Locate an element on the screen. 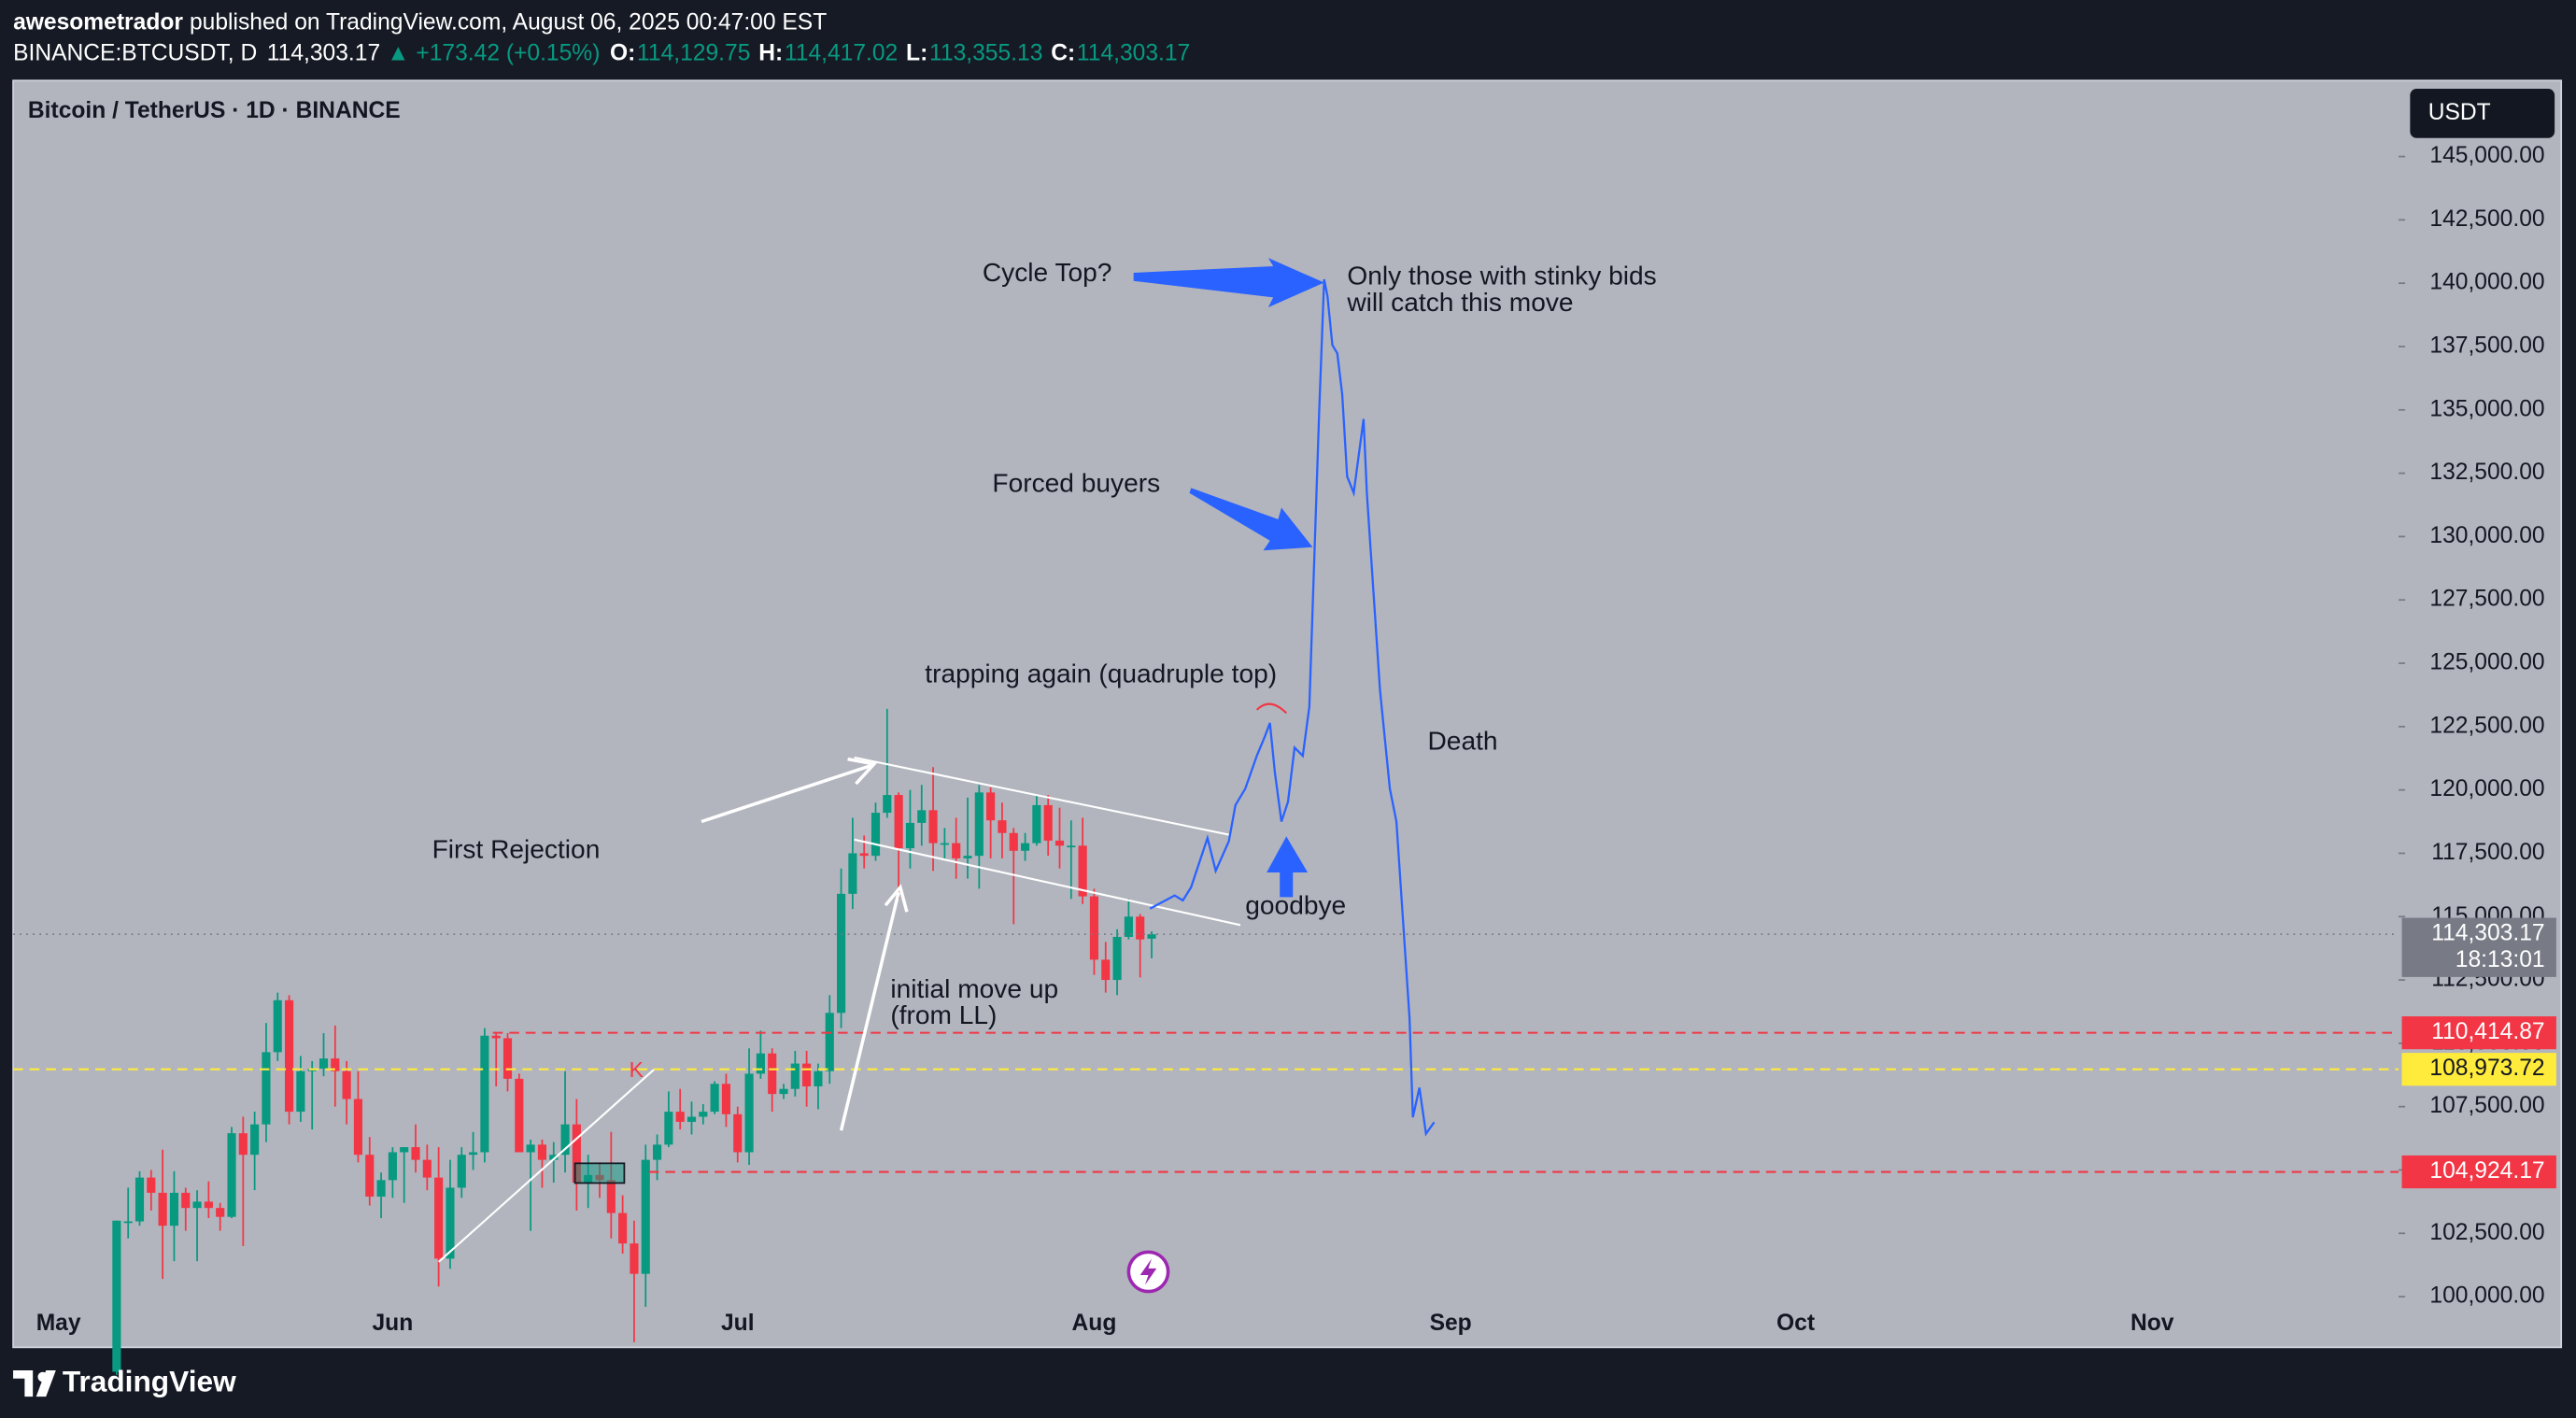 This screenshot has width=2576, height=1418. level-box is located at coordinates (2478, 1172).